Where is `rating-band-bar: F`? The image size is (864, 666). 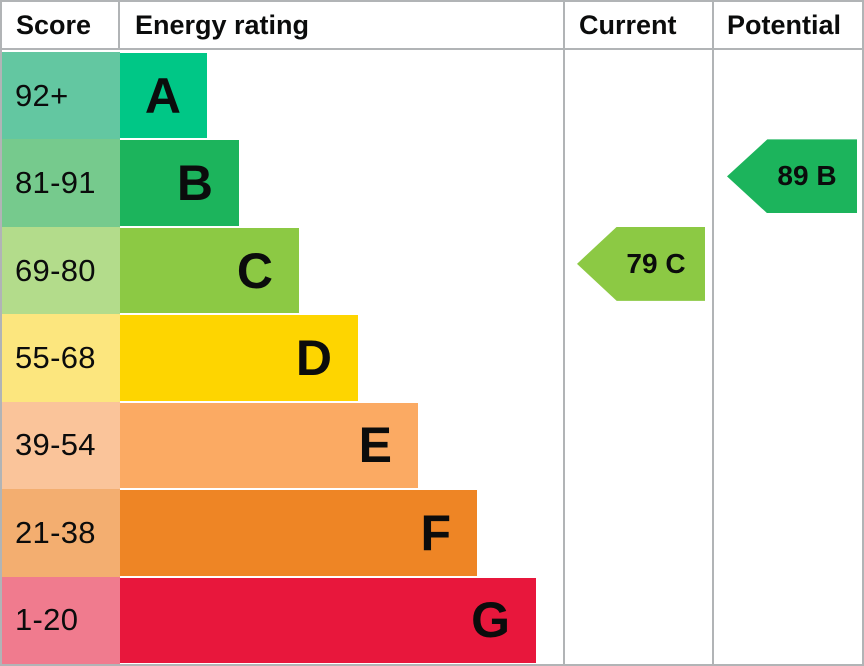
rating-band-bar: F is located at coordinates (298, 533).